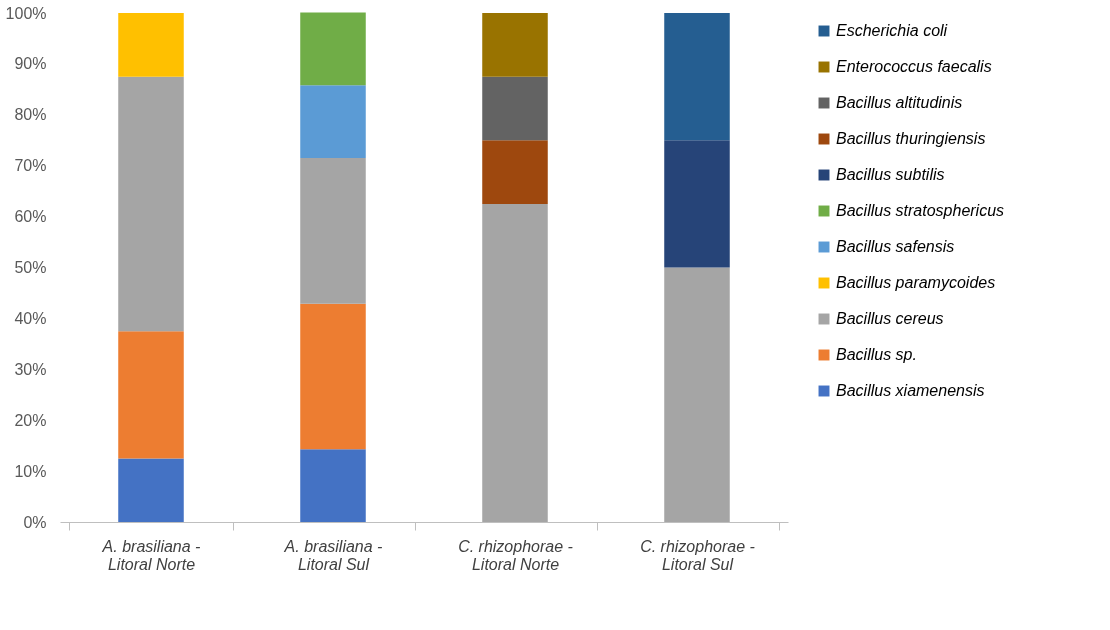 The height and width of the screenshot is (630, 1110). What do you see at coordinates (914, 66) in the screenshot?
I see `legend-label: Enterococcus faecalis` at bounding box center [914, 66].